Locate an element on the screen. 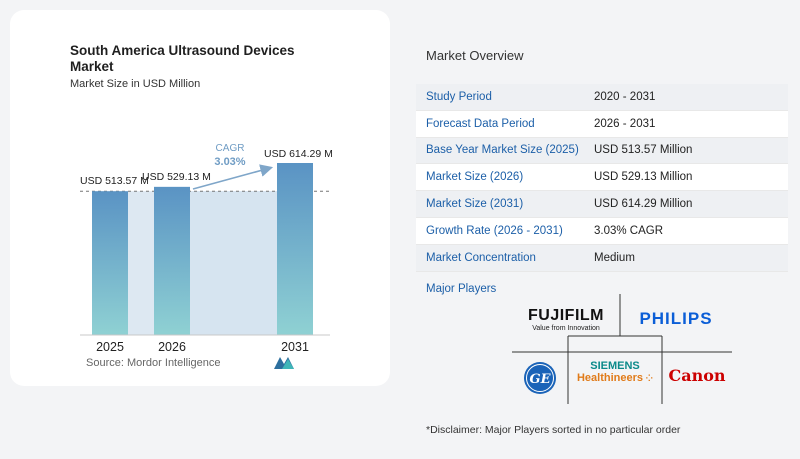 The width and height of the screenshot is (800, 459). ge-text: GE is located at coordinates (540, 379).